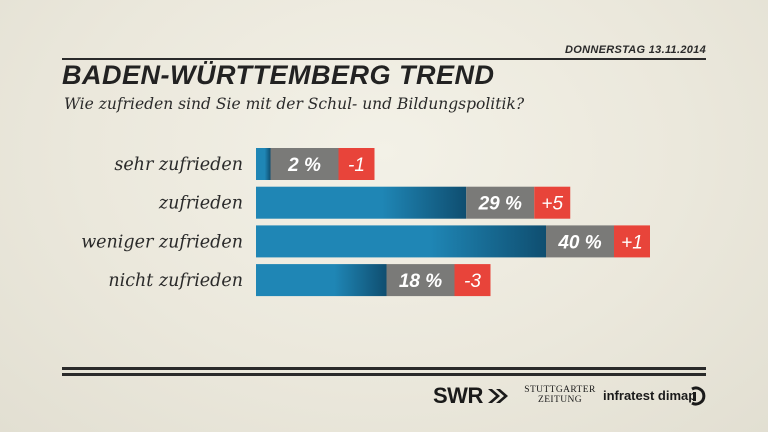 The image size is (768, 432). What do you see at coordinates (698, 396) in the screenshot?
I see `infratest-dimap-icon` at bounding box center [698, 396].